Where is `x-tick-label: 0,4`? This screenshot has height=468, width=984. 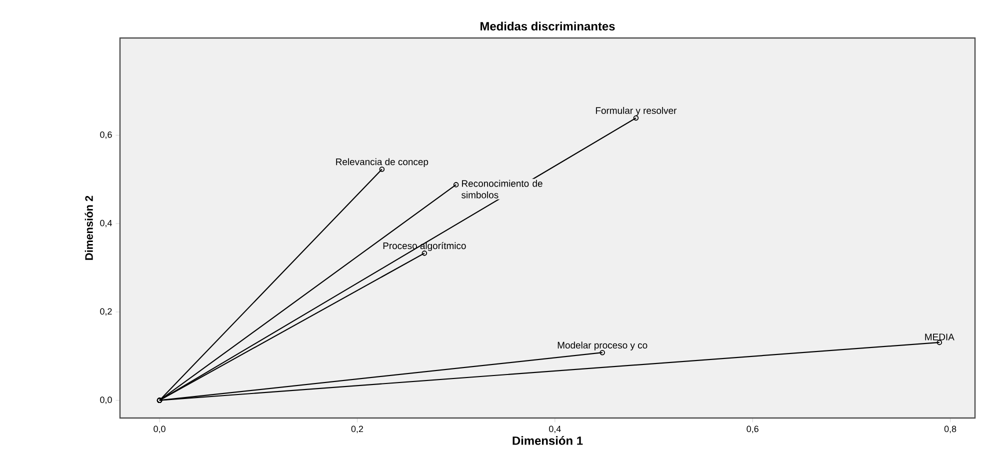 x-tick-label: 0,4 is located at coordinates (555, 430).